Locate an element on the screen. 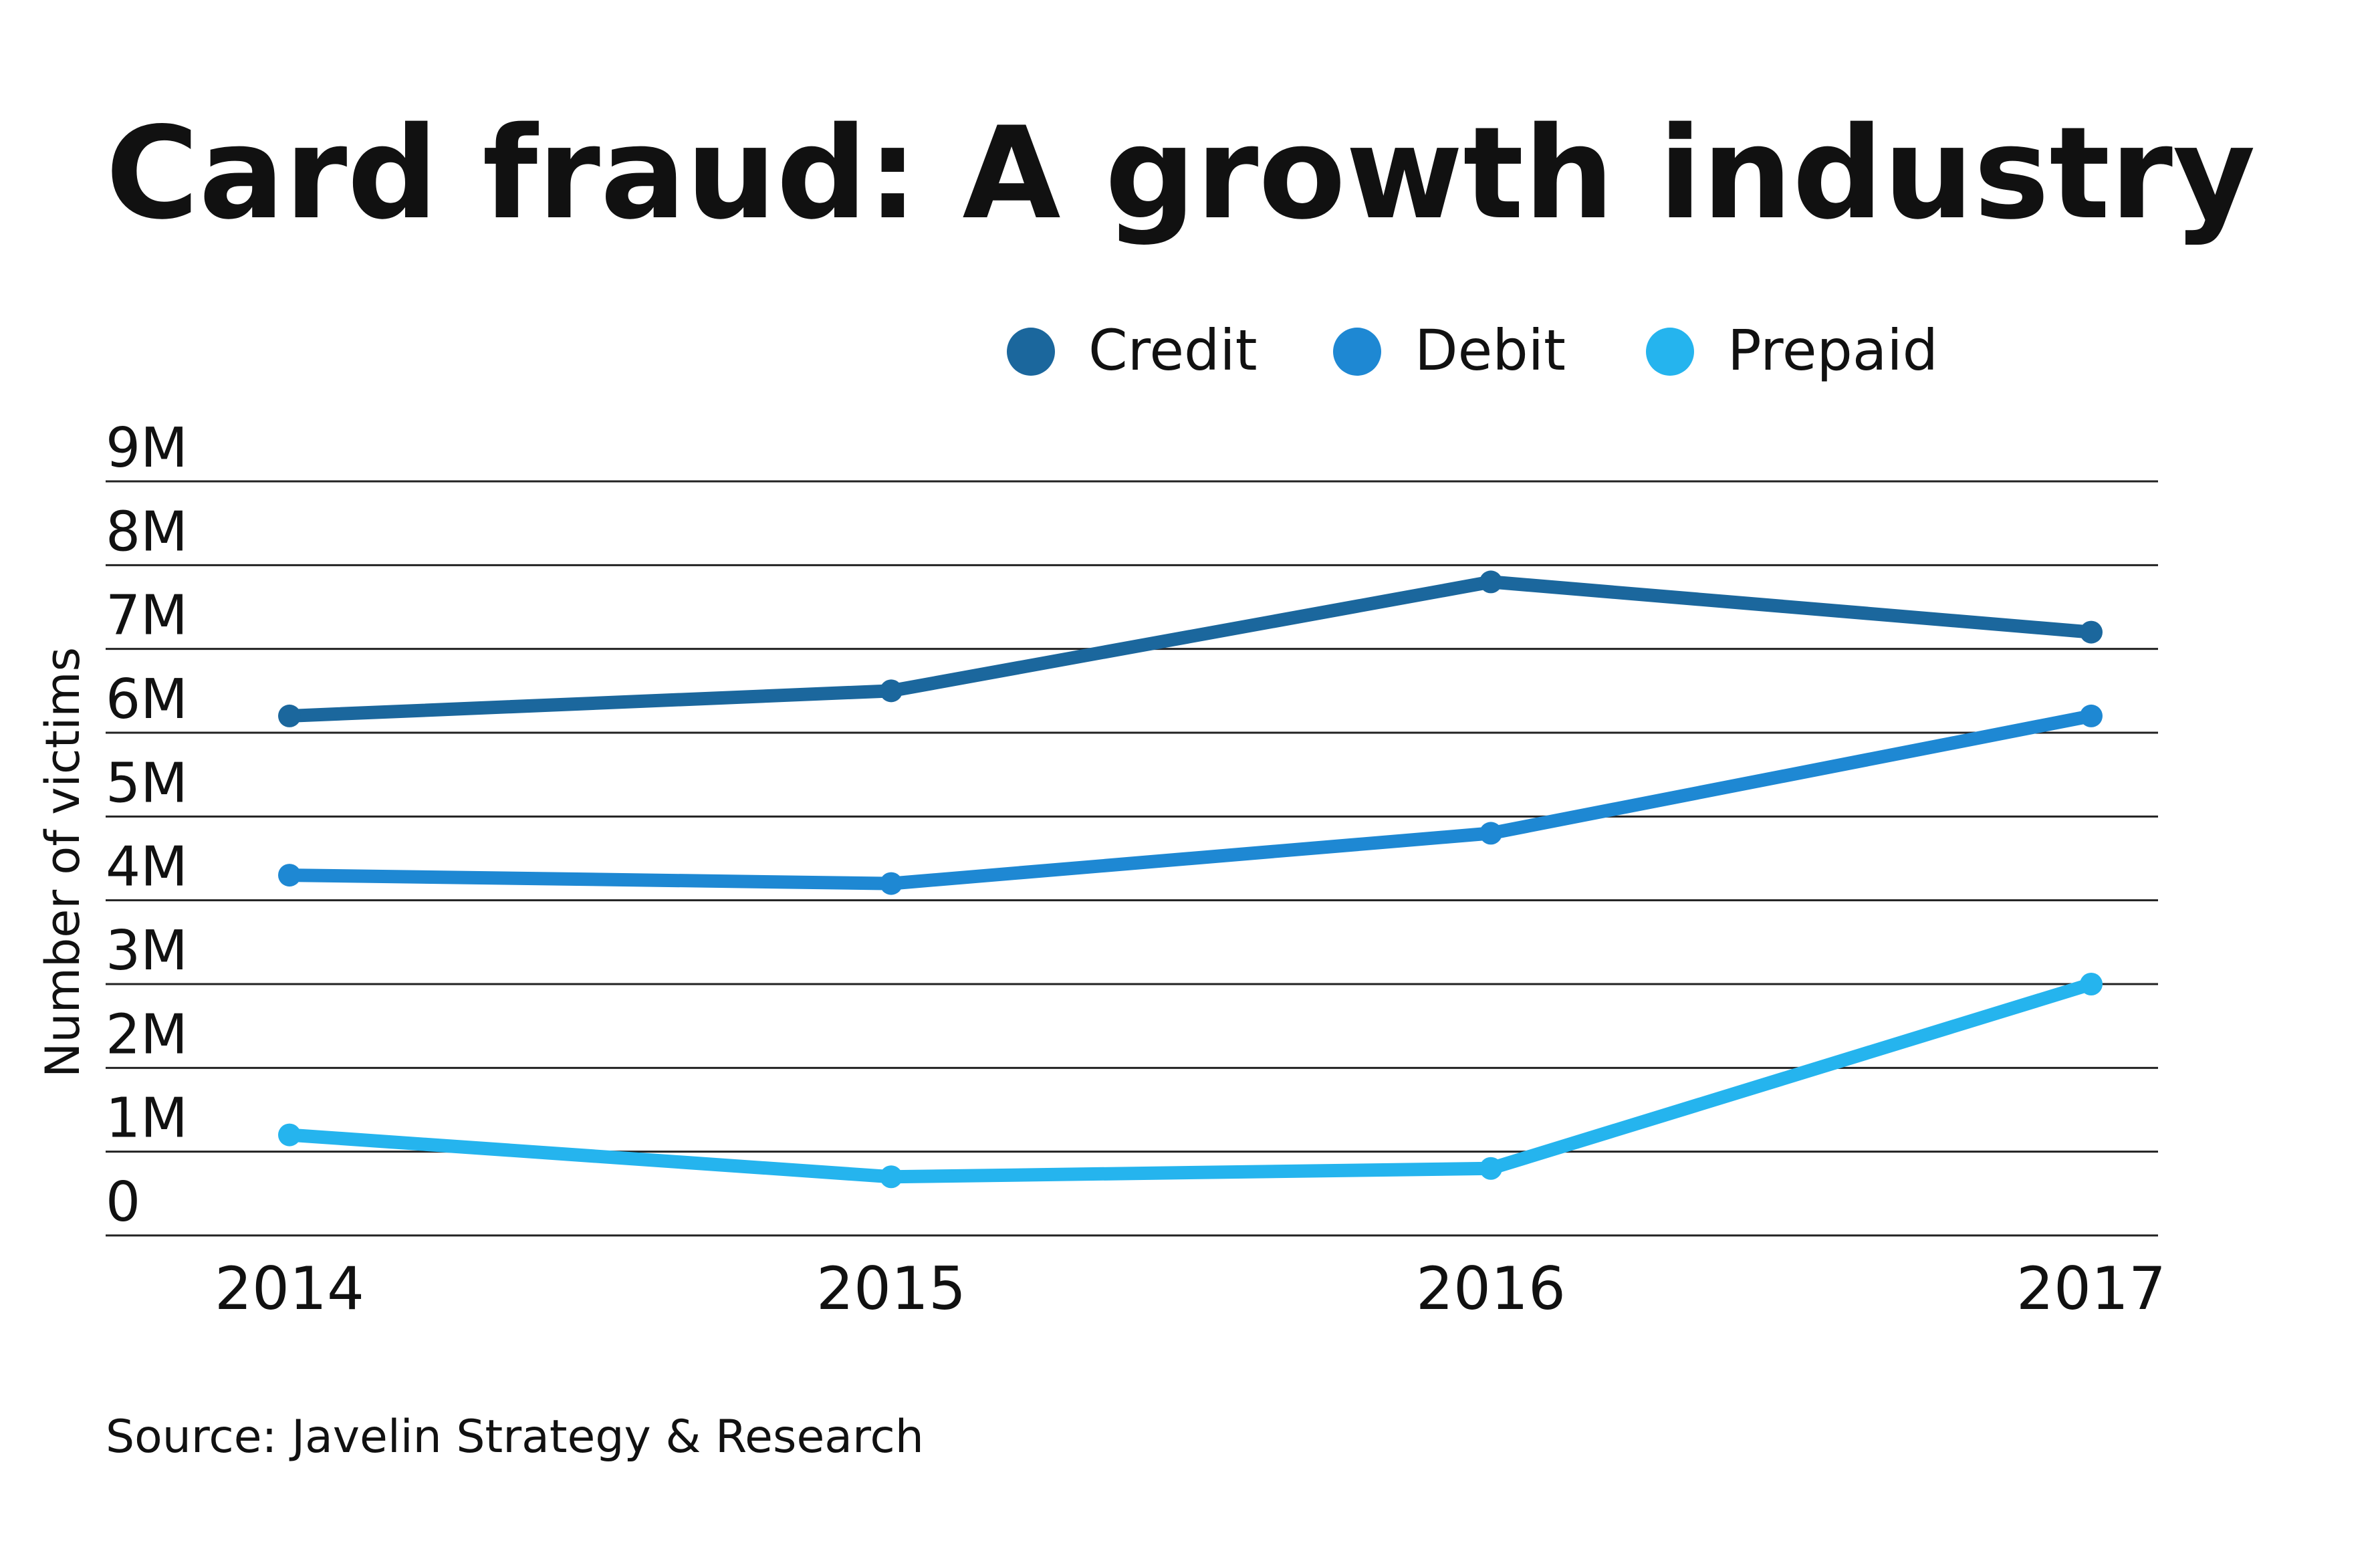 The image size is (2380, 1551). y-tick-label: 9M is located at coordinates (147, 448).